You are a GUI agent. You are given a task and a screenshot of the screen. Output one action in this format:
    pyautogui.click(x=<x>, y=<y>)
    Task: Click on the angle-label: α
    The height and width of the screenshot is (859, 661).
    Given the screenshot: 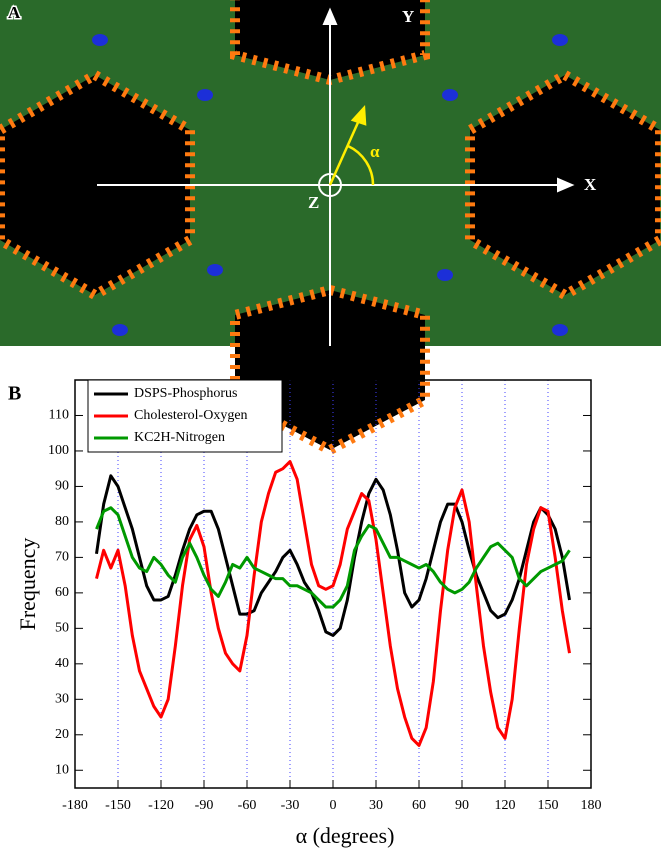 What is the action you would take?
    pyautogui.click(x=375, y=151)
    